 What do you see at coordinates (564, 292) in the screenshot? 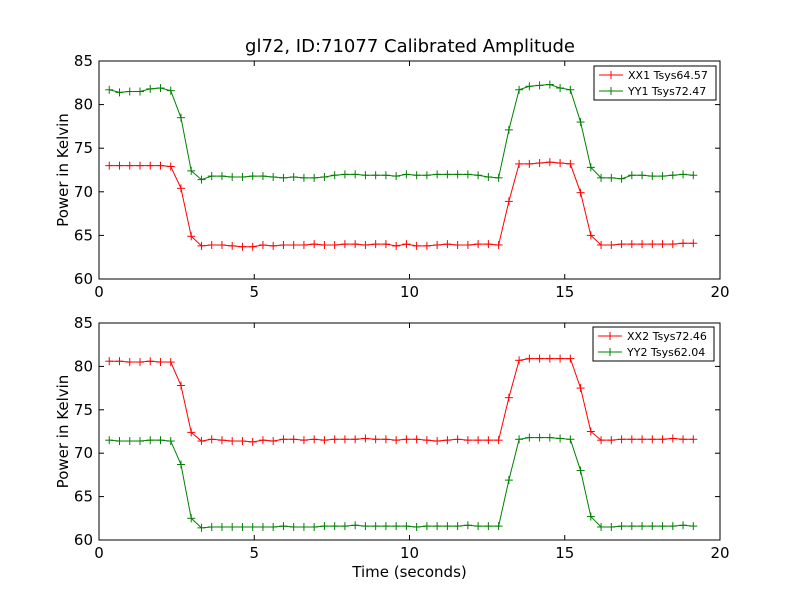
I see `x-tick-label: 15` at bounding box center [564, 292].